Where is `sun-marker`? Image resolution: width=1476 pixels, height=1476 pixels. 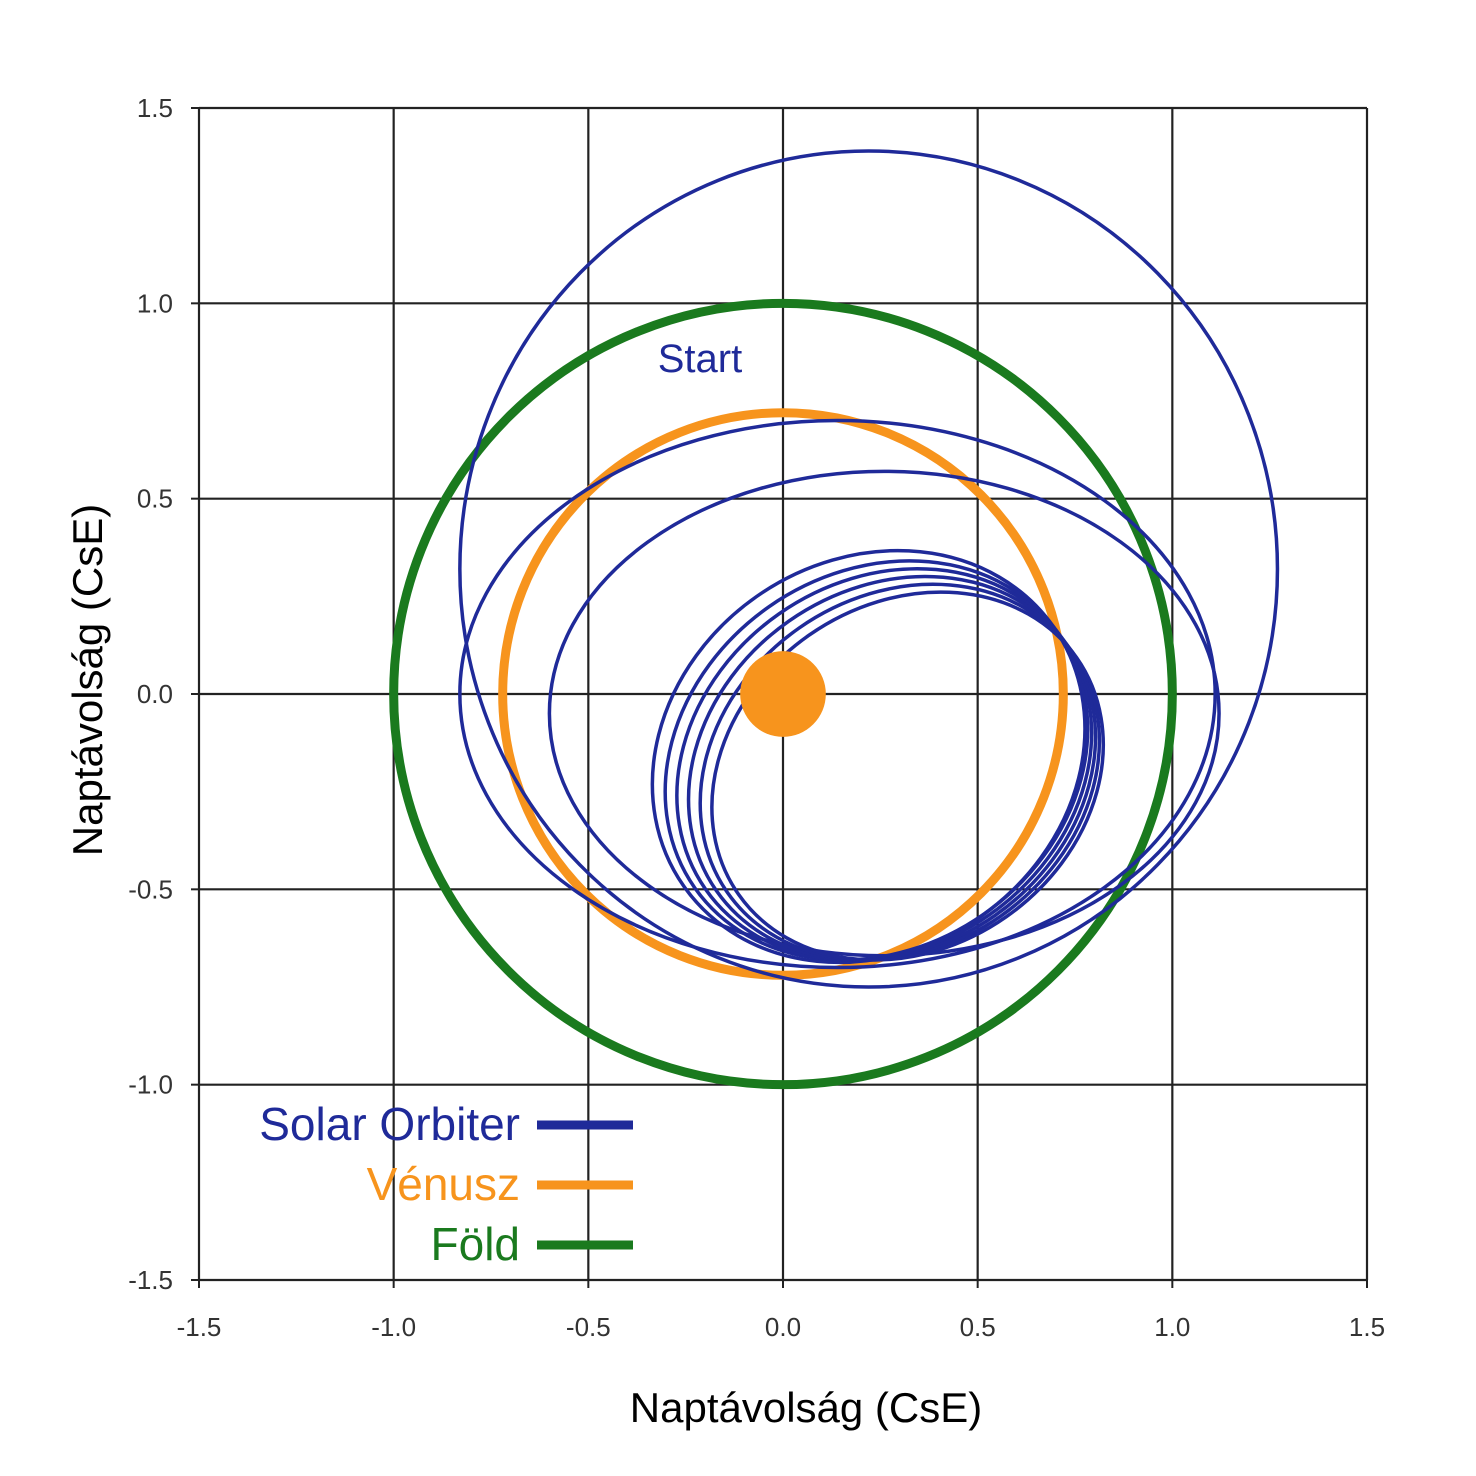
sun-marker is located at coordinates (783, 694).